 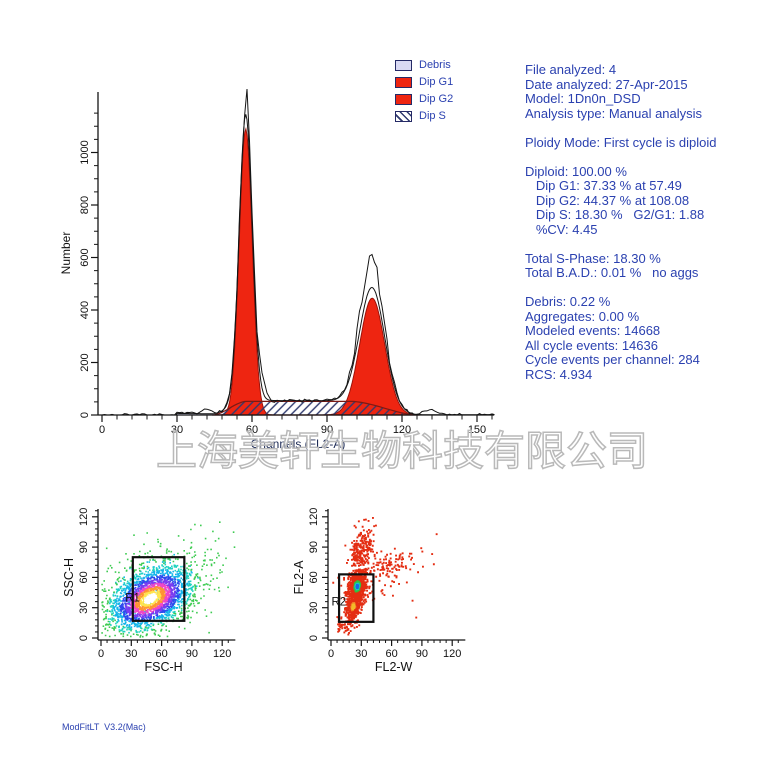 What do you see at coordinates (612, 272) in the screenshot?
I see `stats-line: Total B.A.D.: 0.01 % no aggs` at bounding box center [612, 272].